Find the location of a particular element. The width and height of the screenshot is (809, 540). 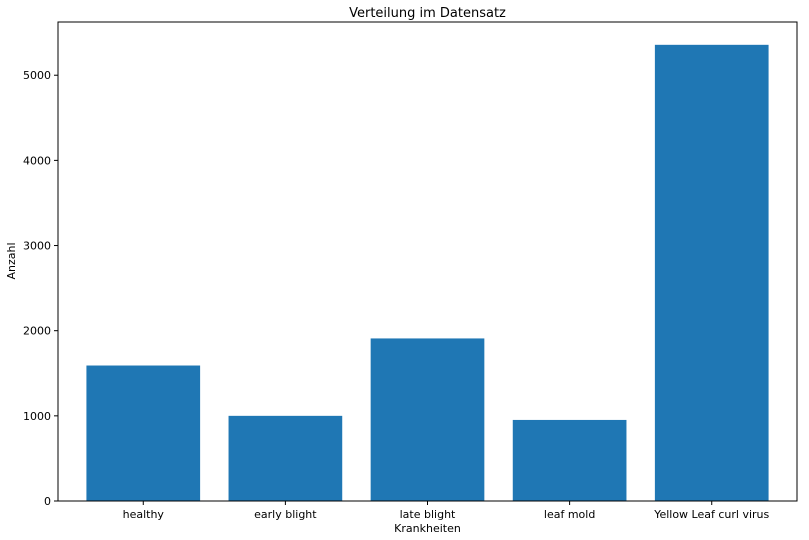

x-tick-label: early blight is located at coordinates (285, 514).